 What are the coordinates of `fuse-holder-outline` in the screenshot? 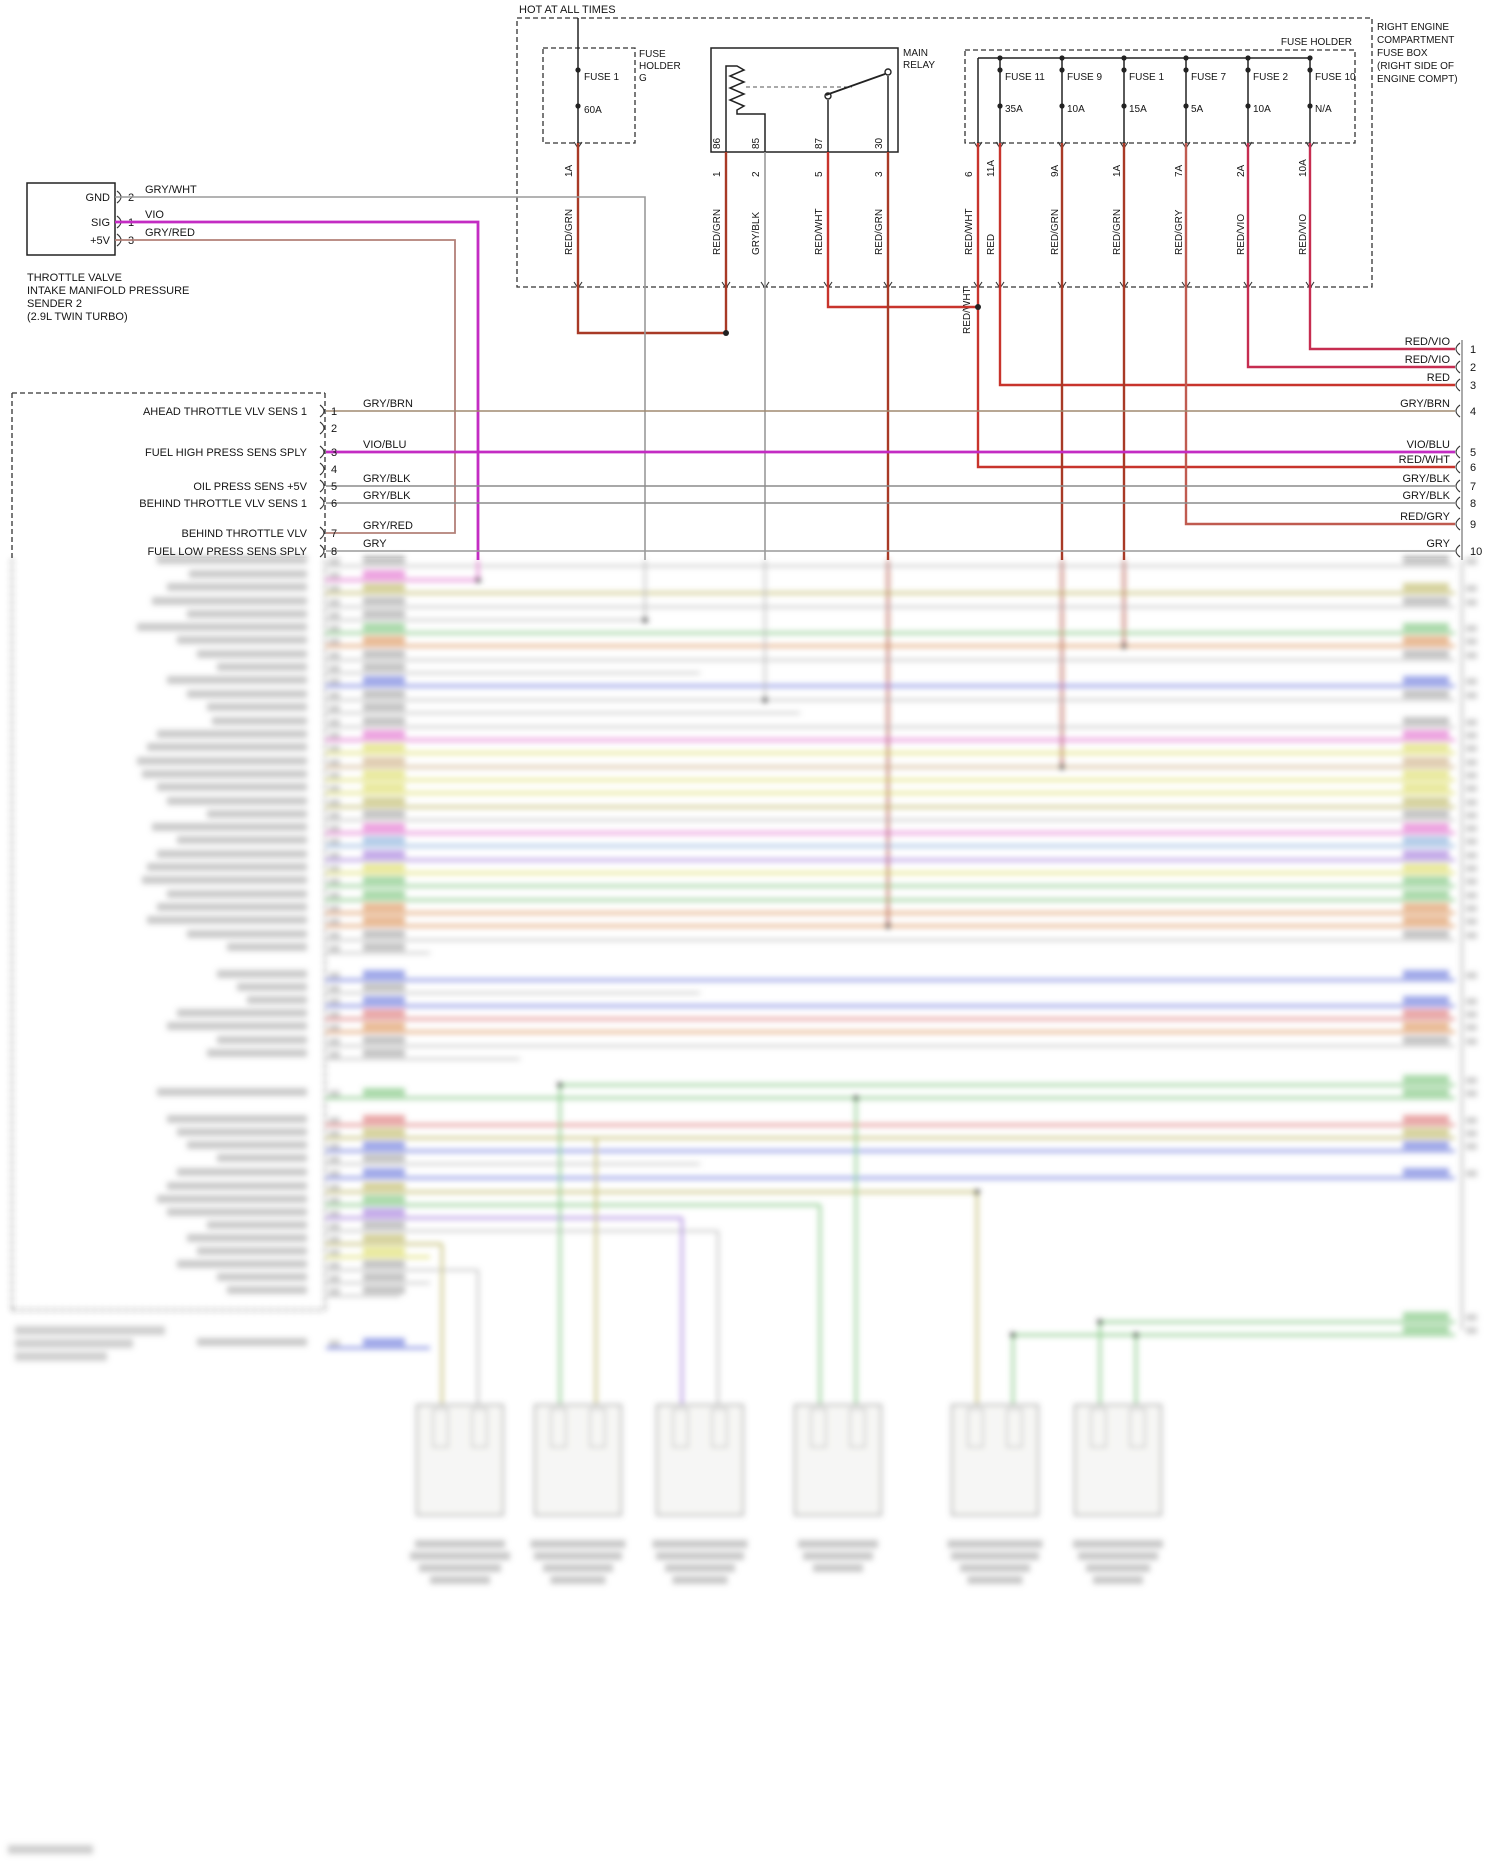 It's located at (1160, 96).